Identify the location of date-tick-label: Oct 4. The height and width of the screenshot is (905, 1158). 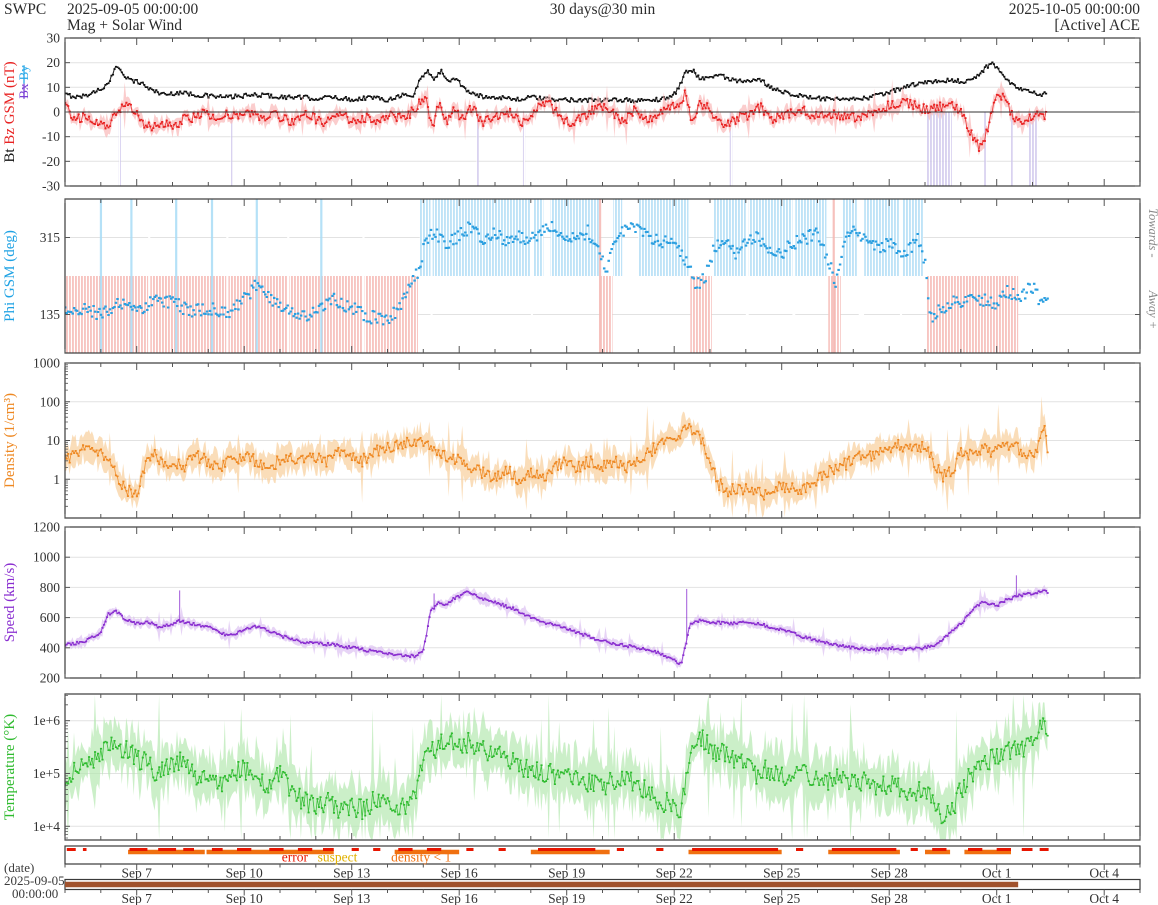
(1104, 873).